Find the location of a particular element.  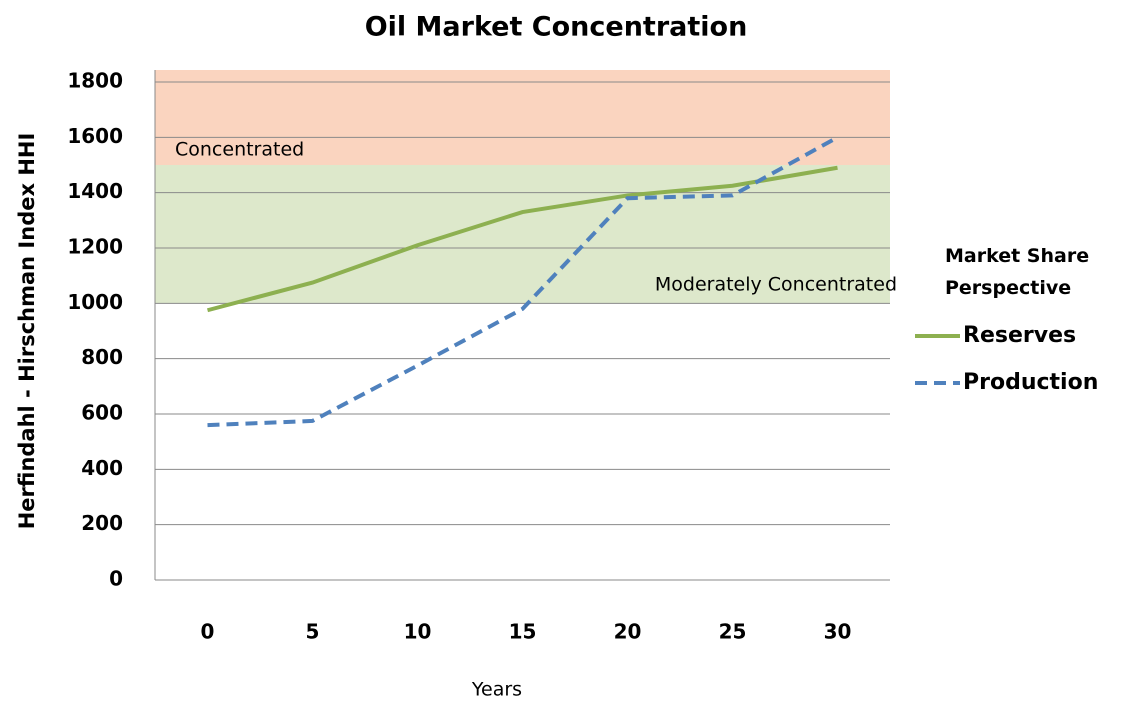

series-line is located at coordinates (522, 239).